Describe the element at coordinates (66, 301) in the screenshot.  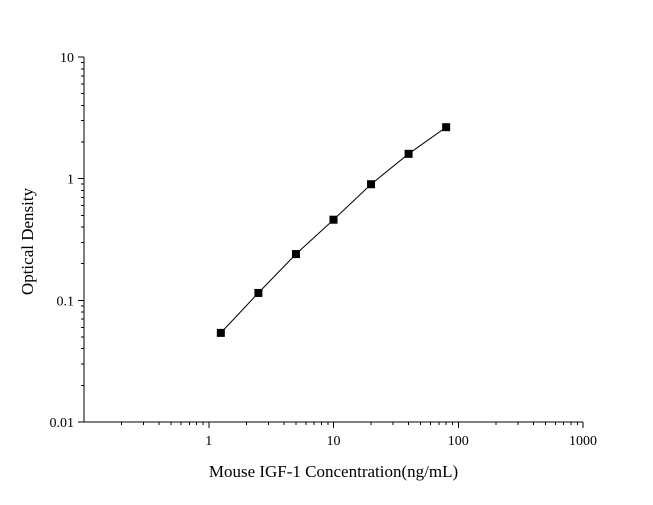
I see `y-tick-label: 0.1` at that location.